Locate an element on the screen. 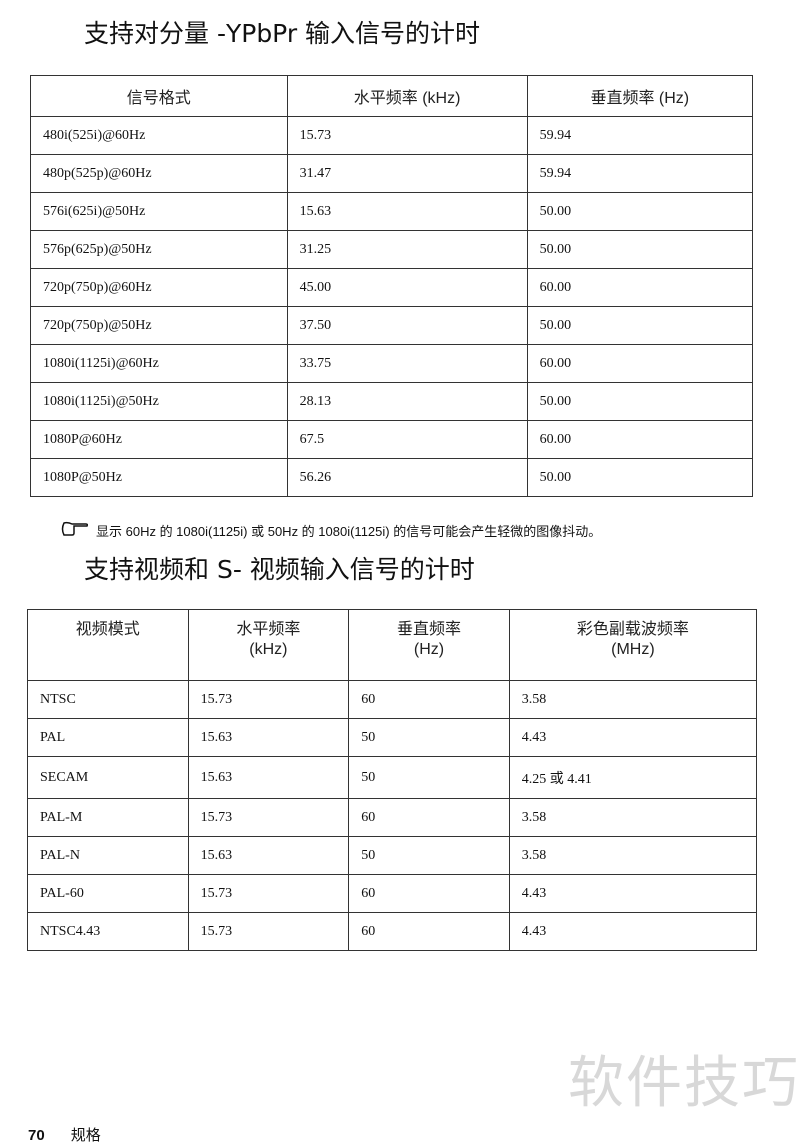 This screenshot has height=1145, width=800. table-cell: 37.50 is located at coordinates (407, 325).